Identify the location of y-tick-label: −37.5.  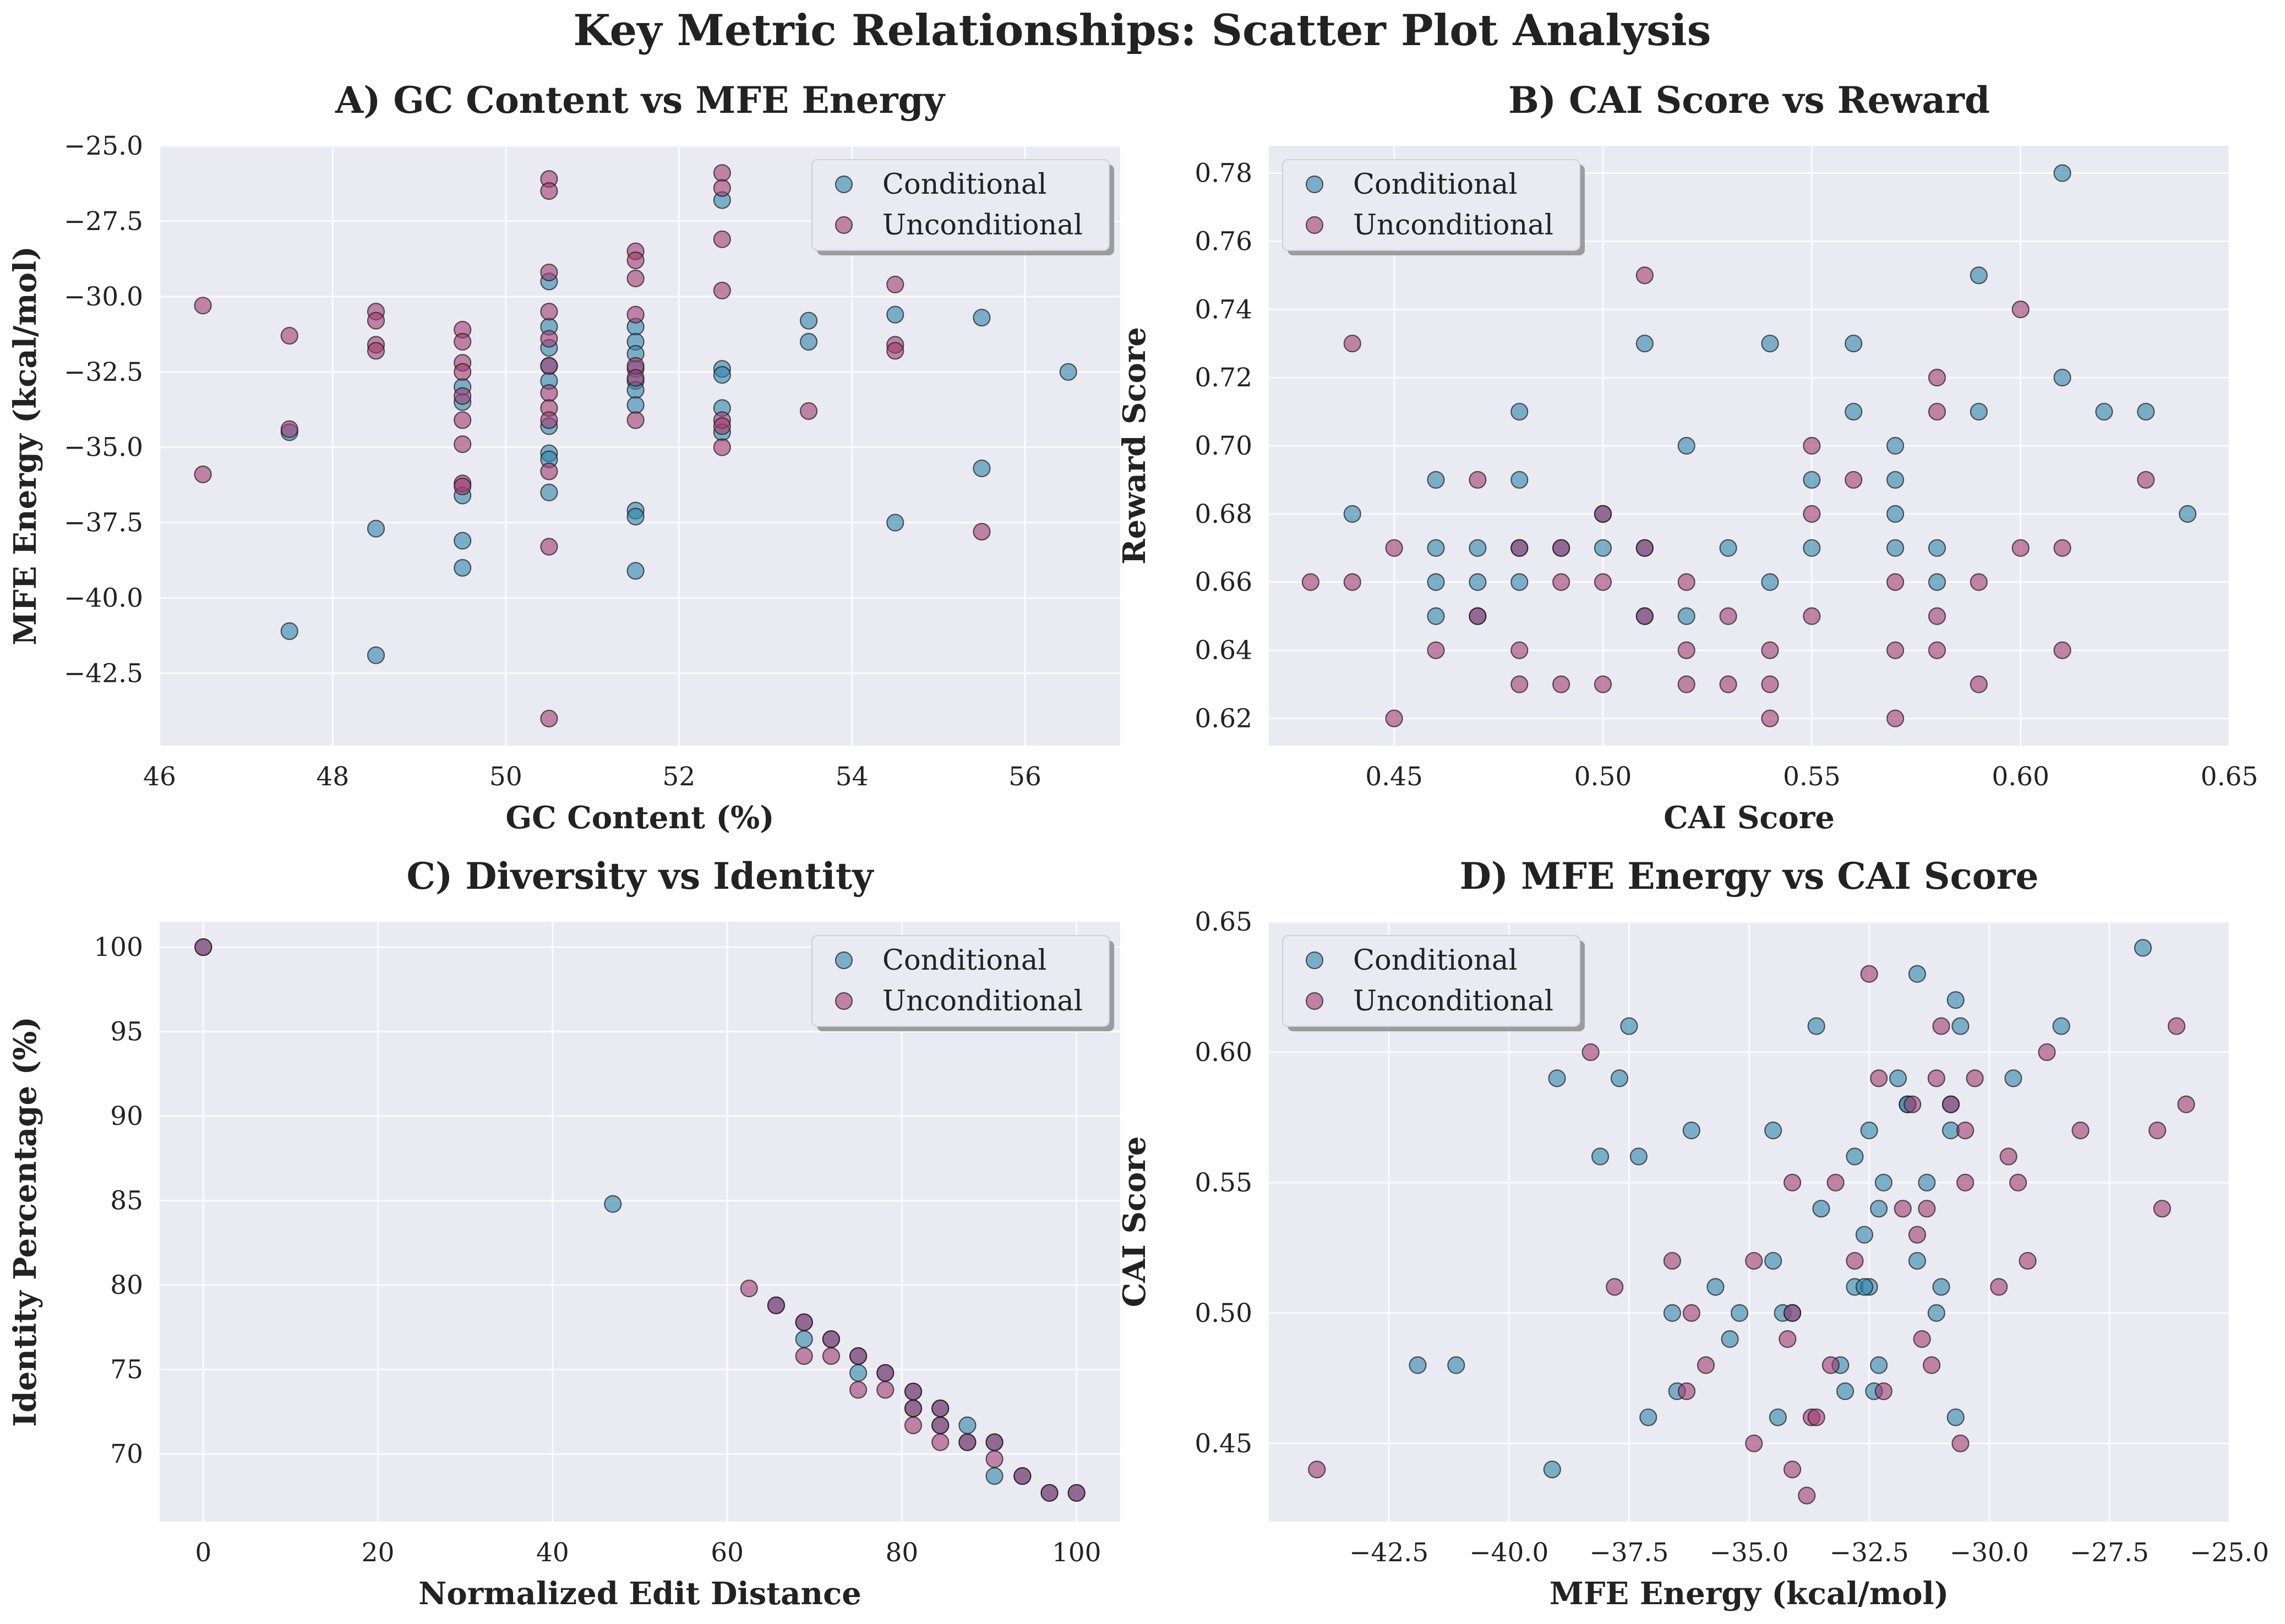
(103, 523).